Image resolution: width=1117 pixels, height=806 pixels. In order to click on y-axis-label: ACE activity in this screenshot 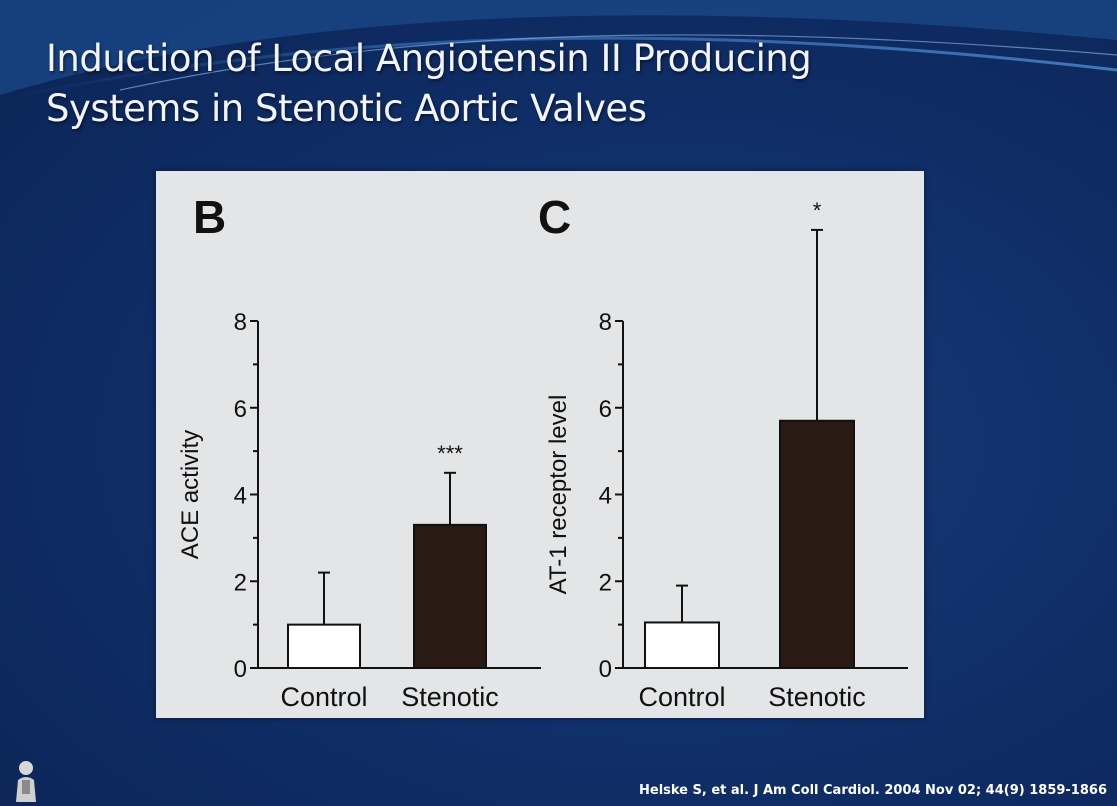, I will do `click(190, 494)`.